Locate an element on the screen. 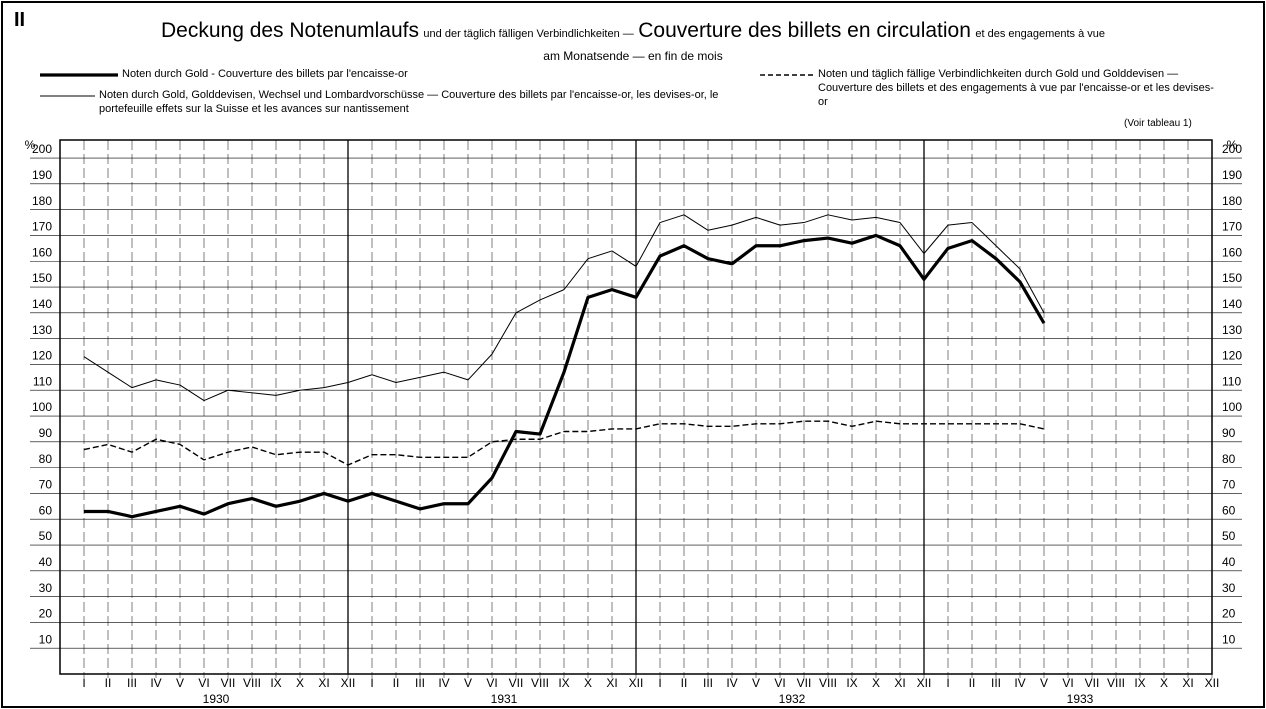 The width and height of the screenshot is (1266, 709). title-fr: Couverture des billets en circulation is located at coordinates (804, 30).